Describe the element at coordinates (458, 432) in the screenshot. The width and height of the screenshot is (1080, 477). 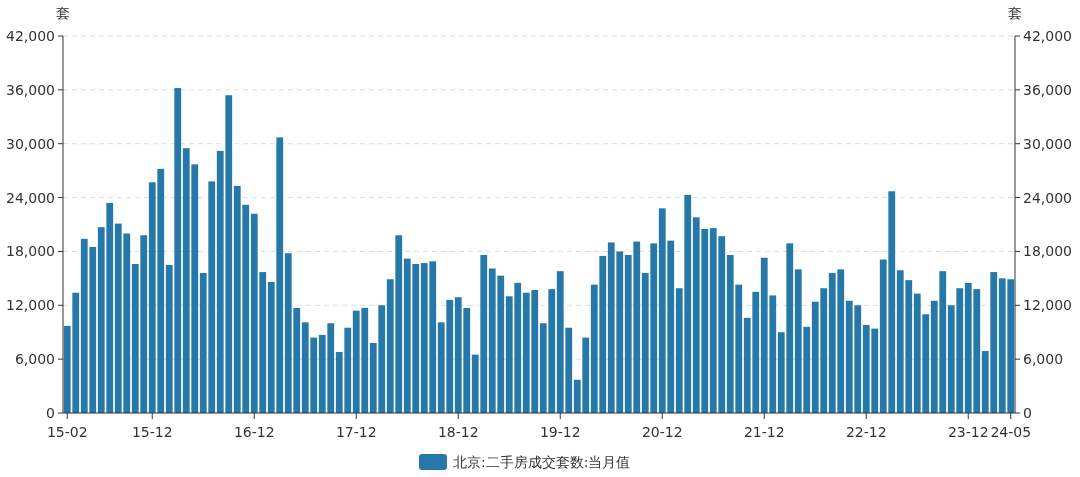
I see `x-tick-label: 18-12` at that location.